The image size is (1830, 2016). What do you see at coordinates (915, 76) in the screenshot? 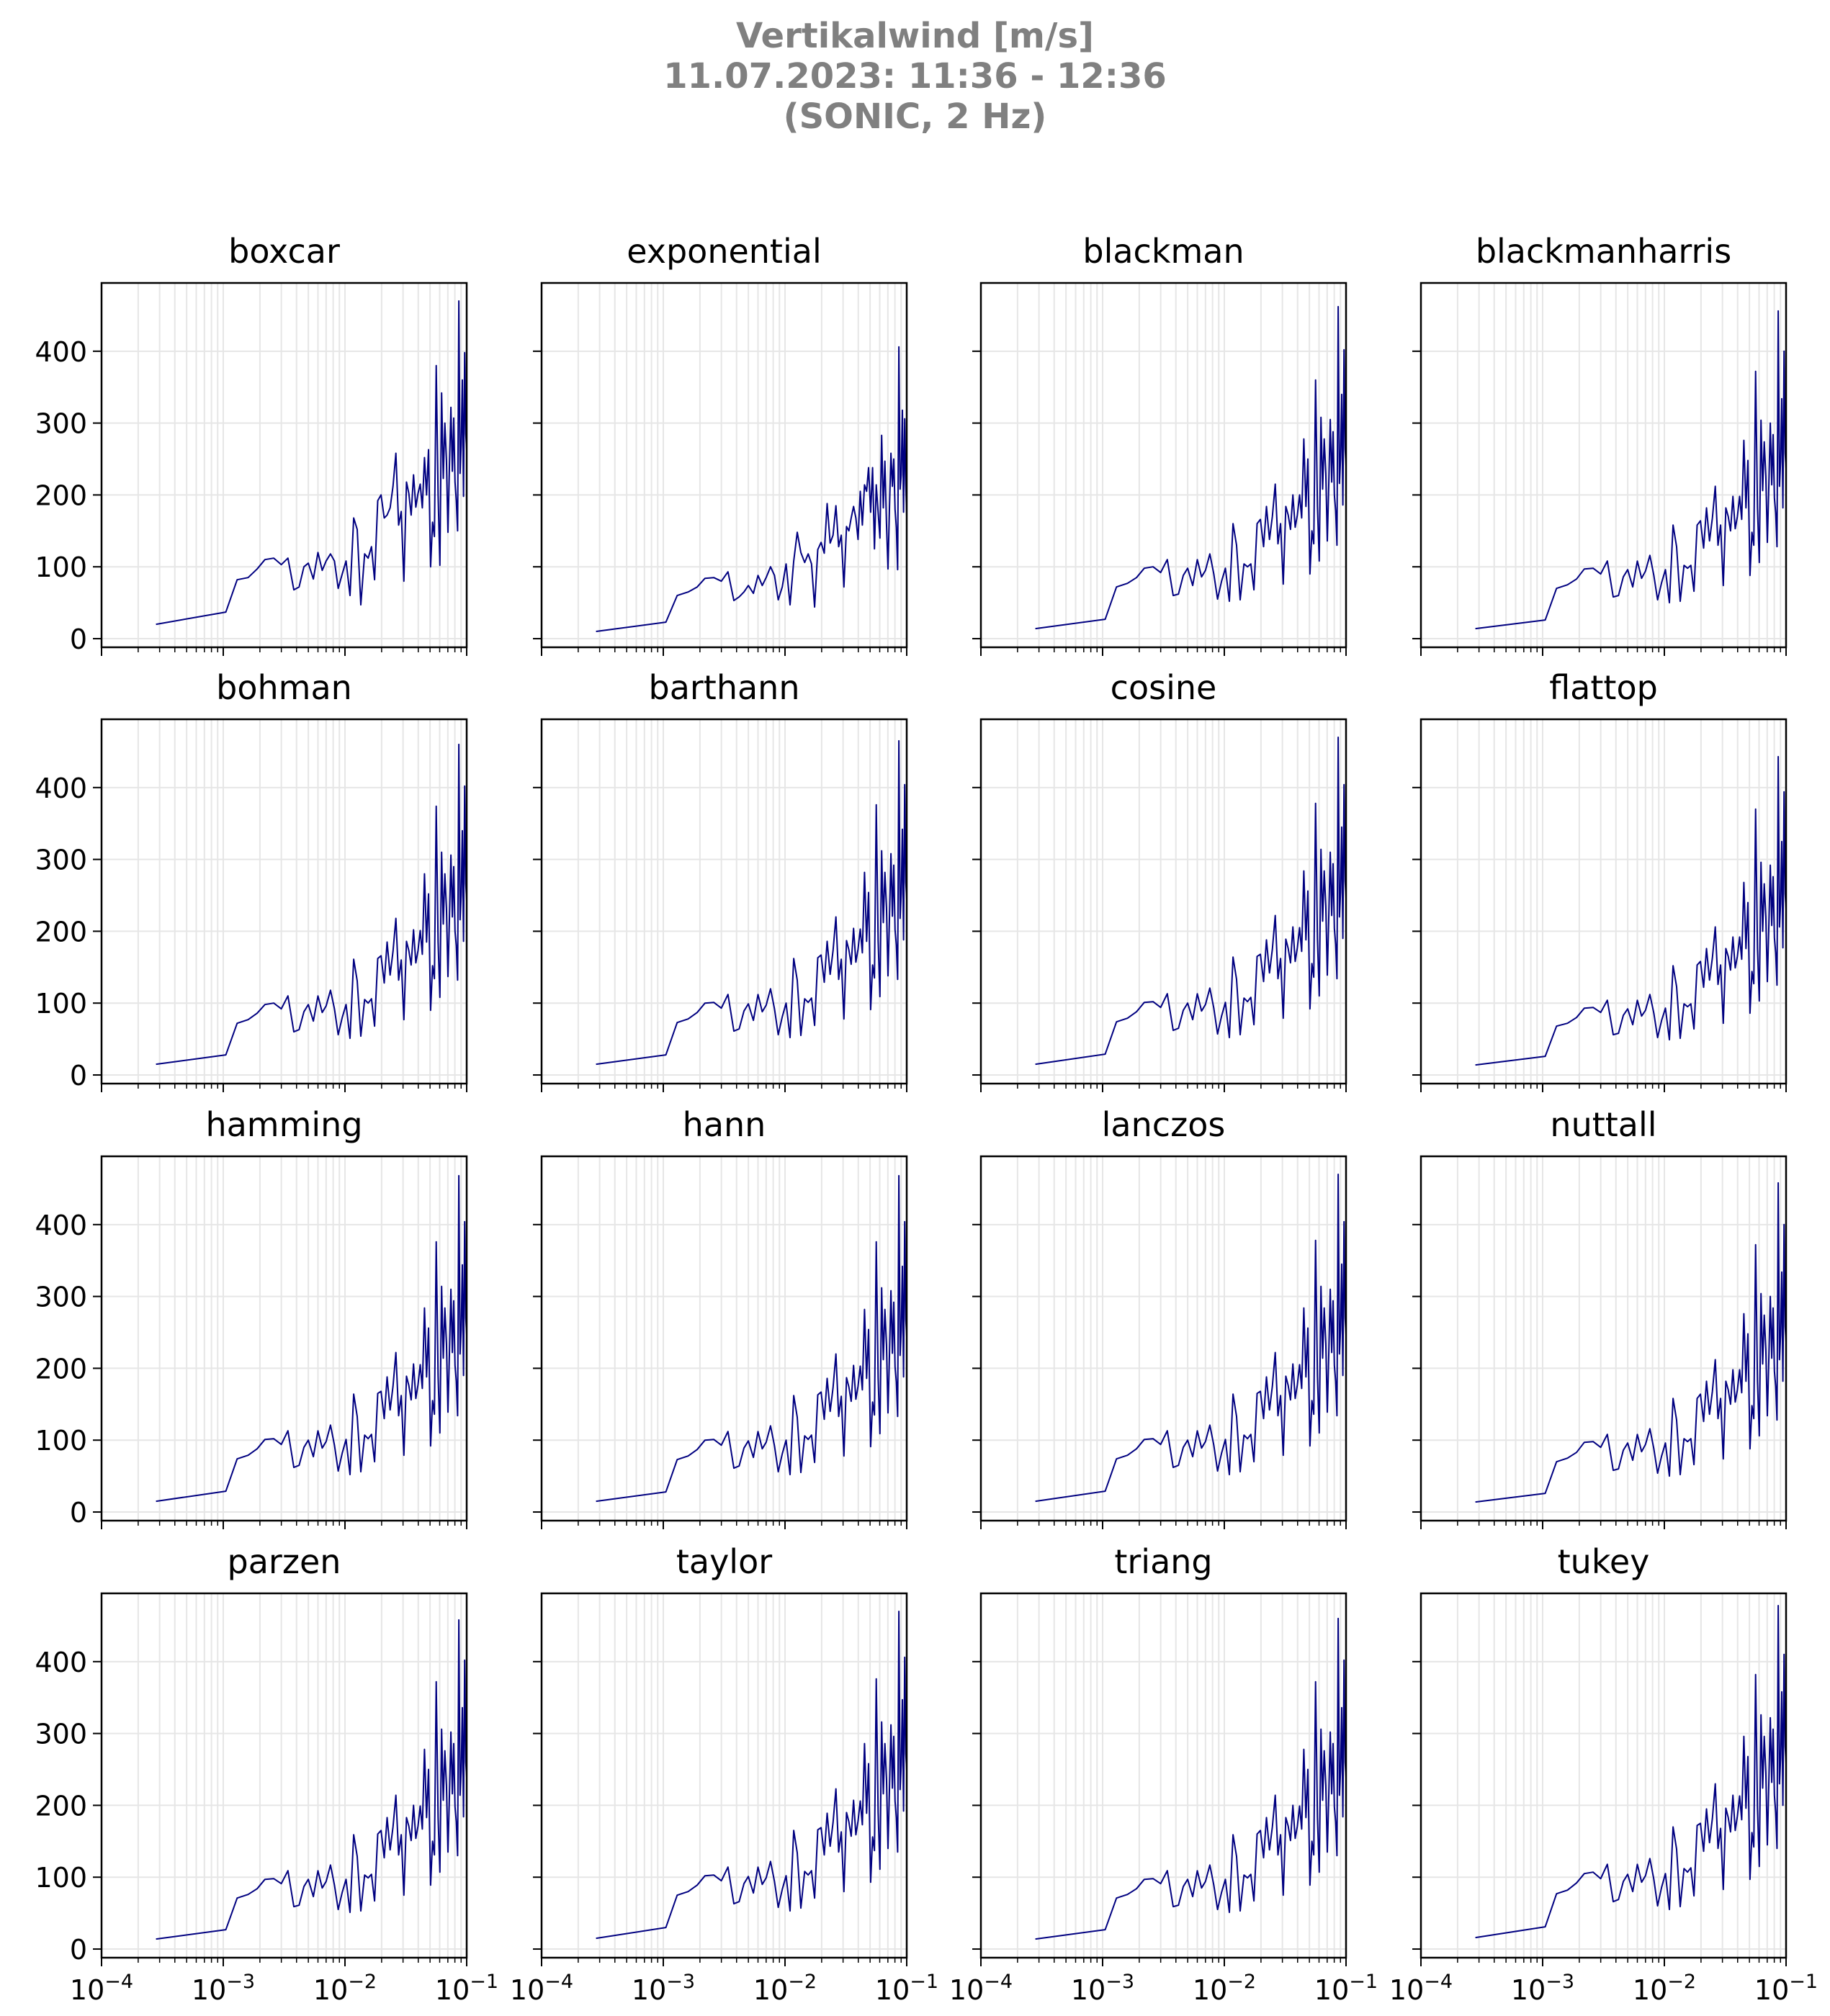
I see `figure-title-line-2: 11.07.2023: 11:36 - 12:36` at bounding box center [915, 76].